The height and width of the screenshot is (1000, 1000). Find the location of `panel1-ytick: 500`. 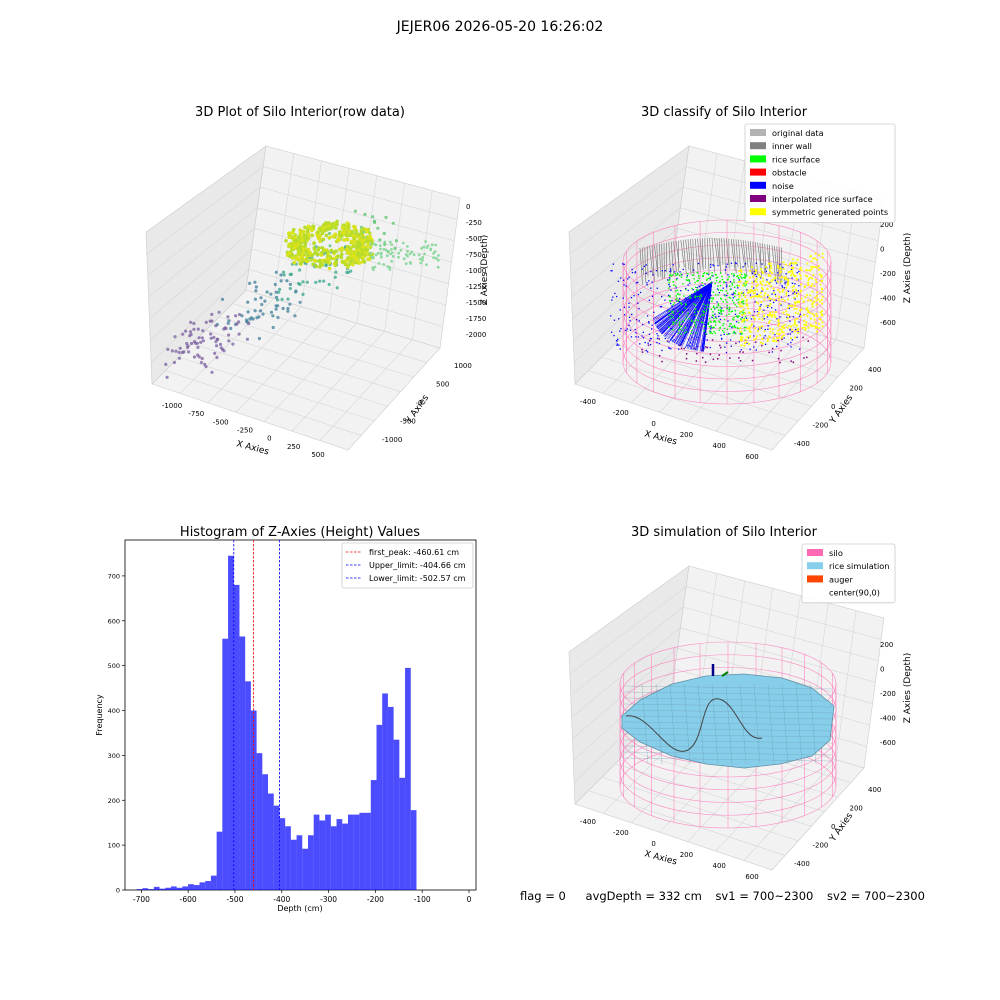

panel1-ytick: 500 is located at coordinates (442, 385).